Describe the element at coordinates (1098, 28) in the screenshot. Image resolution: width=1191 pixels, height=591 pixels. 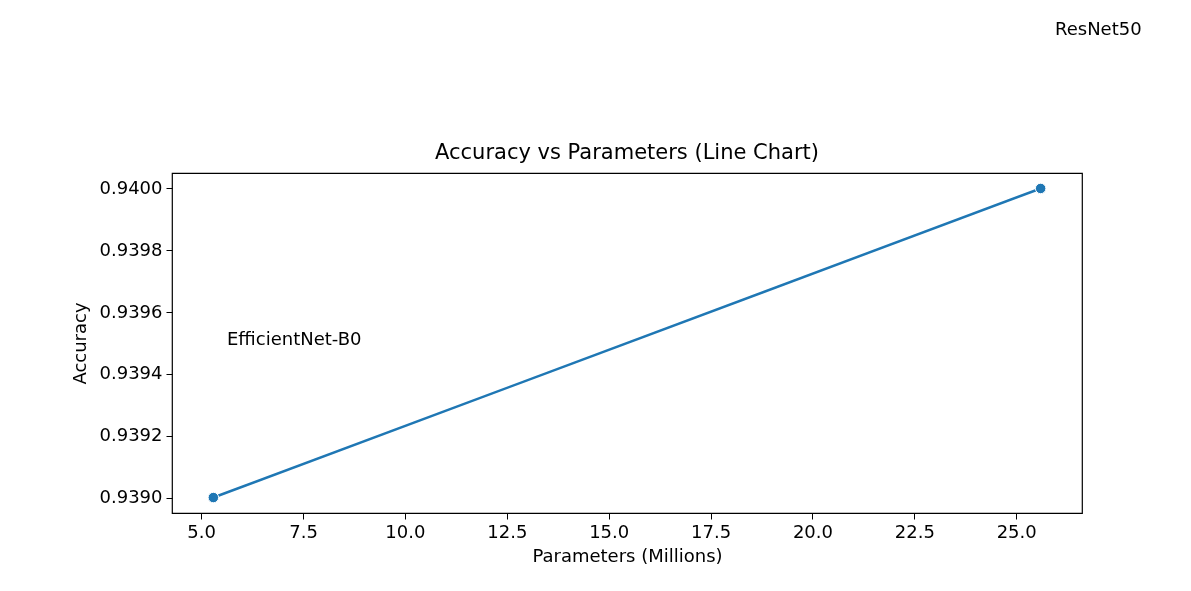
I see `text: ResNet50` at that location.